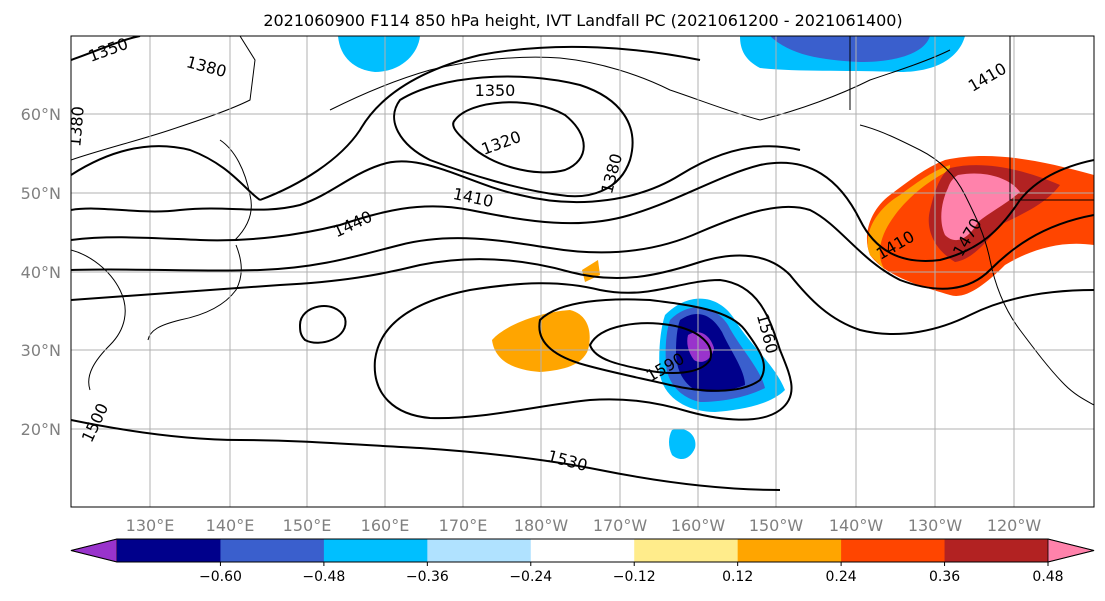  I want to click on colorbar-extend-max, so click(1071, 550).